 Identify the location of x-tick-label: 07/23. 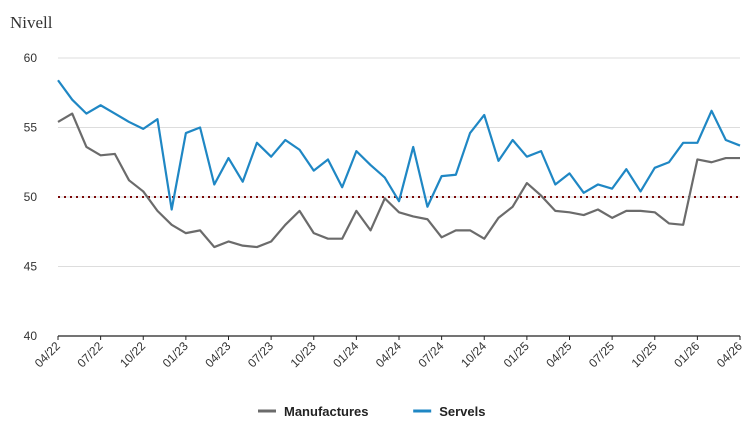
(260, 354).